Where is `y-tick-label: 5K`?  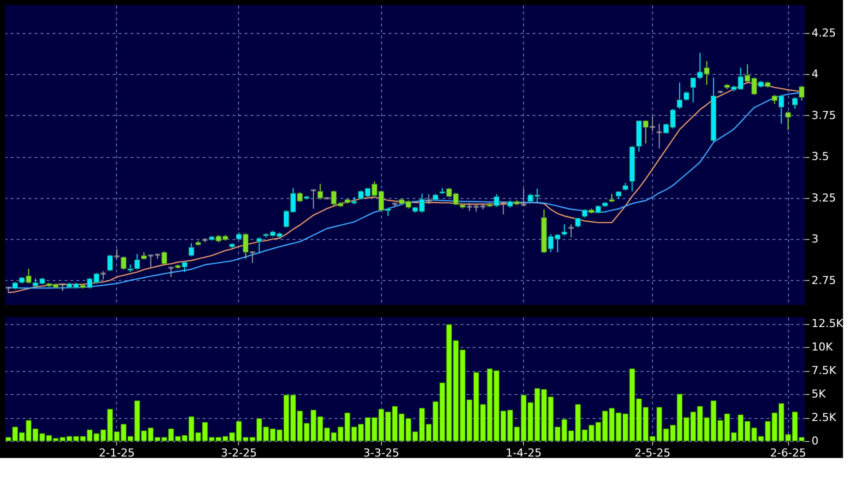 y-tick-label: 5K is located at coordinates (819, 394).